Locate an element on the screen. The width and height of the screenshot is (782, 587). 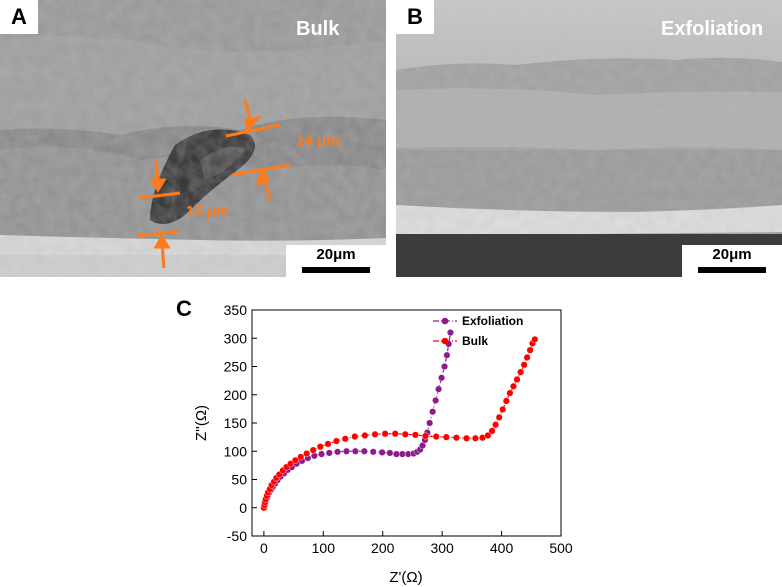
y-tick-label: 350 is located at coordinates (236, 310).